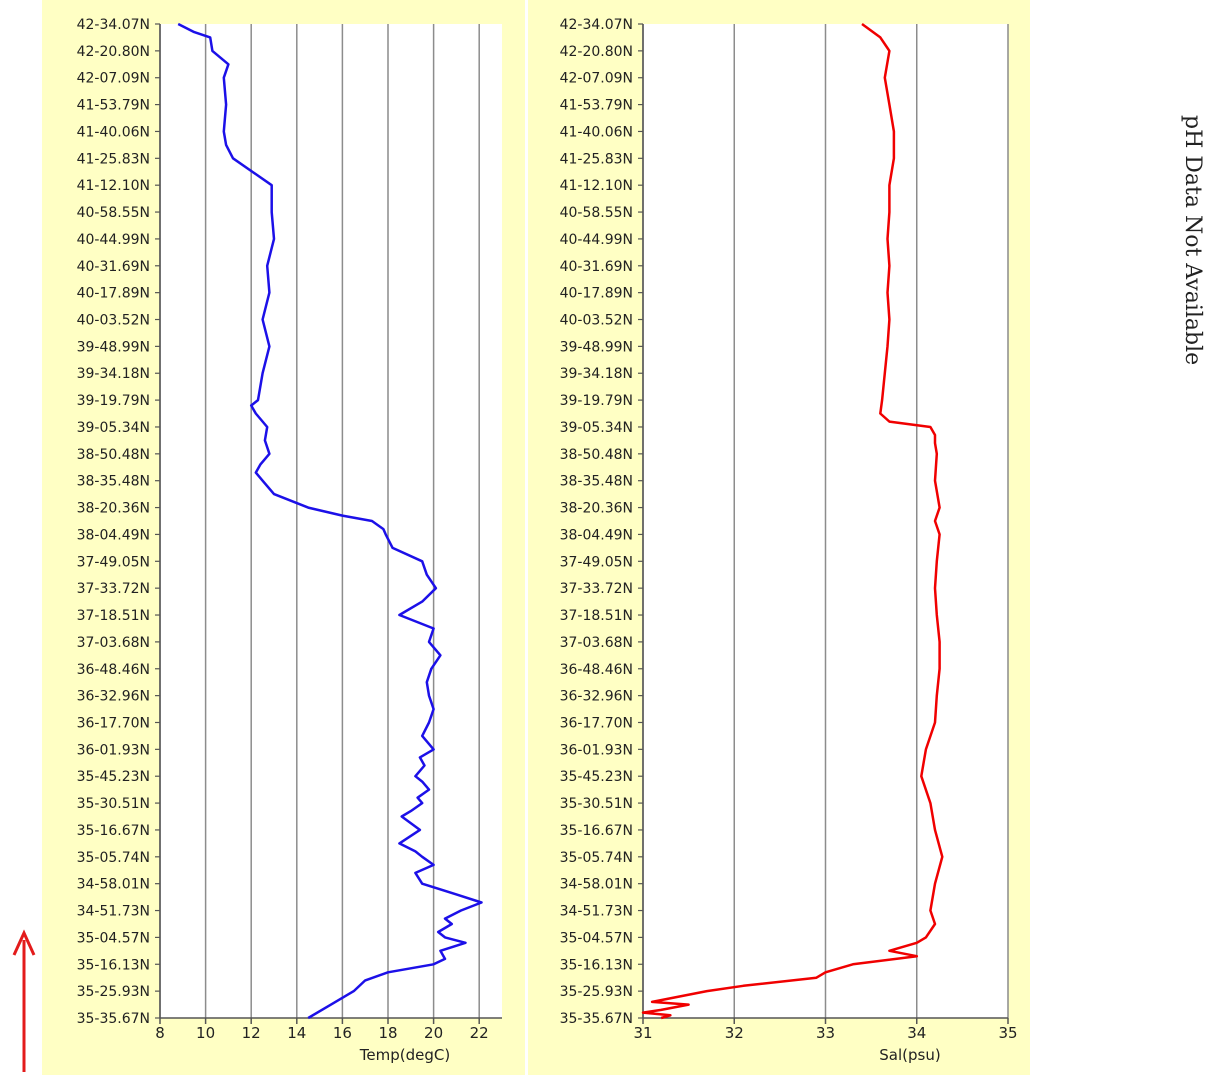 This screenshot has height=1075, width=1232. What do you see at coordinates (205, 1033) in the screenshot?
I see `x-tick-label: 10` at bounding box center [205, 1033].